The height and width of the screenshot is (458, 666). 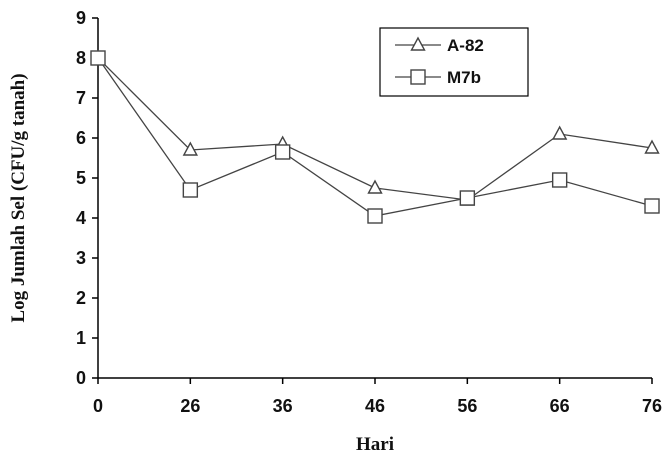 I want to click on legend-marker-square, so click(x=418, y=77).